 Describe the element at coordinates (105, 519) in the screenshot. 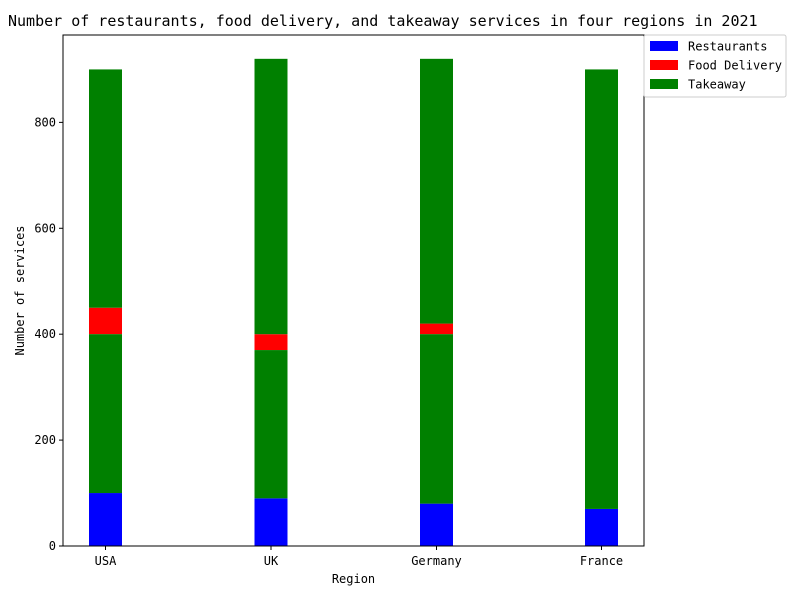

I see `bar-restaurants-usa` at that location.